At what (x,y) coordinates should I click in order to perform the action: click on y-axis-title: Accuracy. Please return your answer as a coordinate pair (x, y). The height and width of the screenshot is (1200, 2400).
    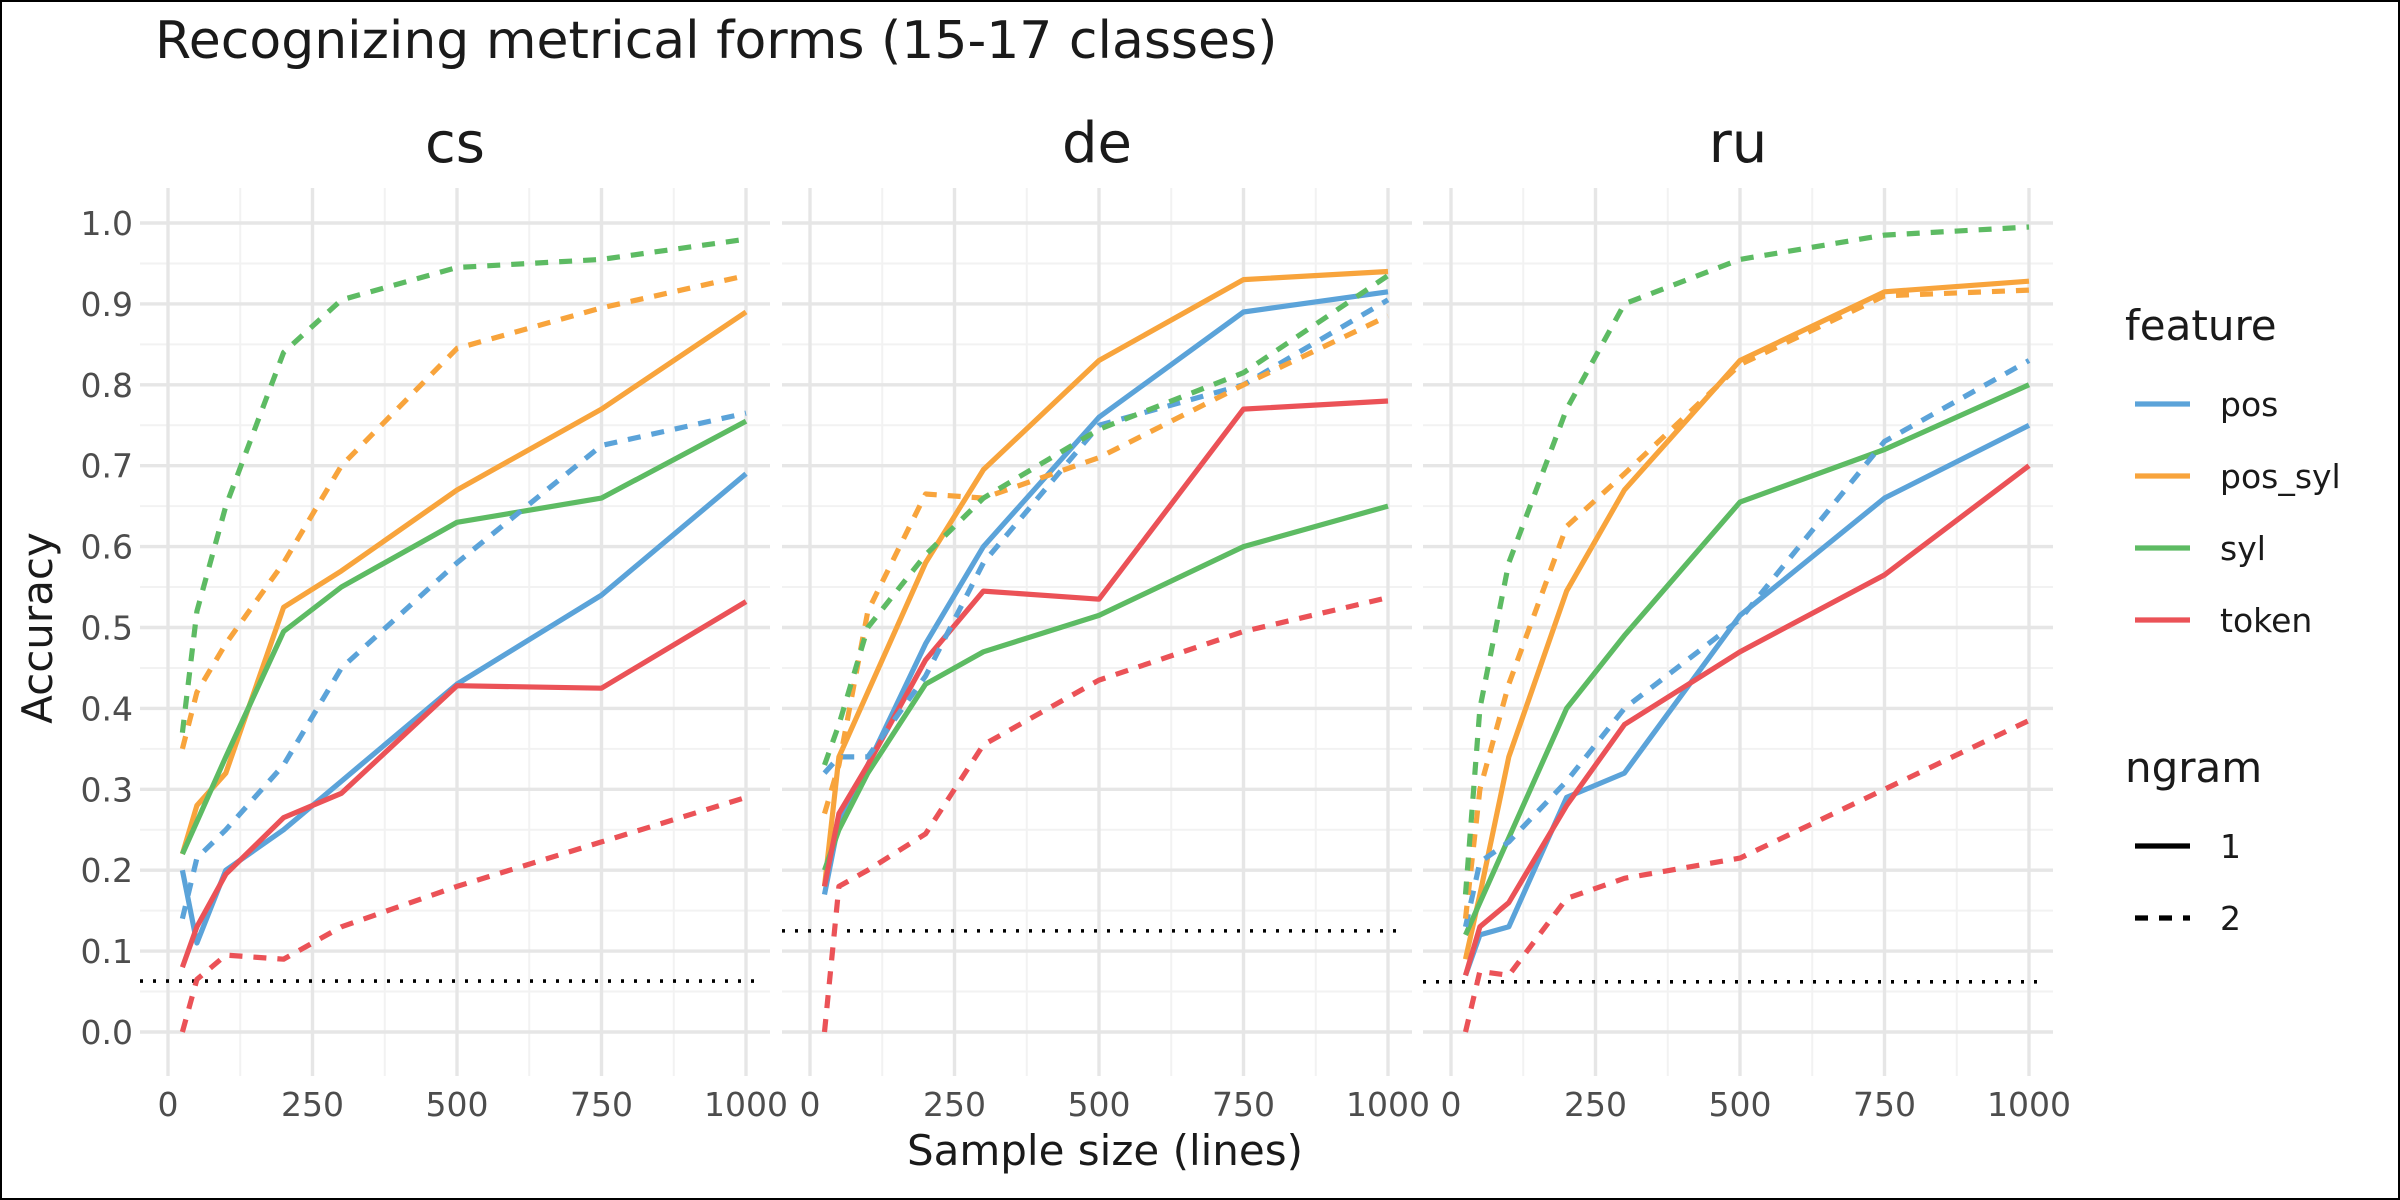
    Looking at the image, I should click on (37, 628).